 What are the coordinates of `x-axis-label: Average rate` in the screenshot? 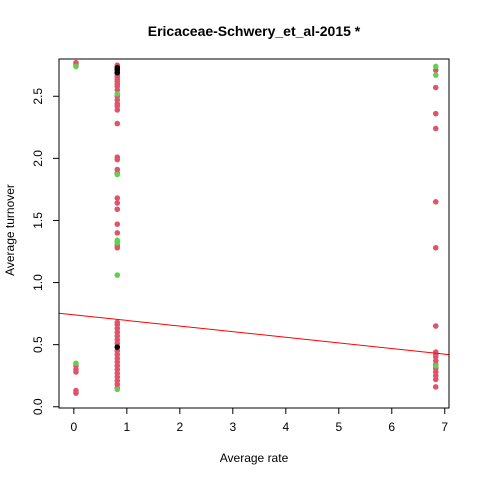 It's located at (254, 458).